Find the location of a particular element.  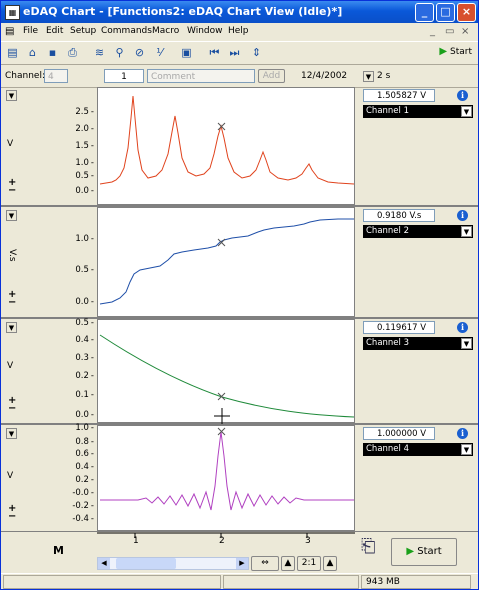

channel-3-y-axis: 0.5 0.4 0.3 0.2 0.1 0.0 is located at coordinates (69, 370).